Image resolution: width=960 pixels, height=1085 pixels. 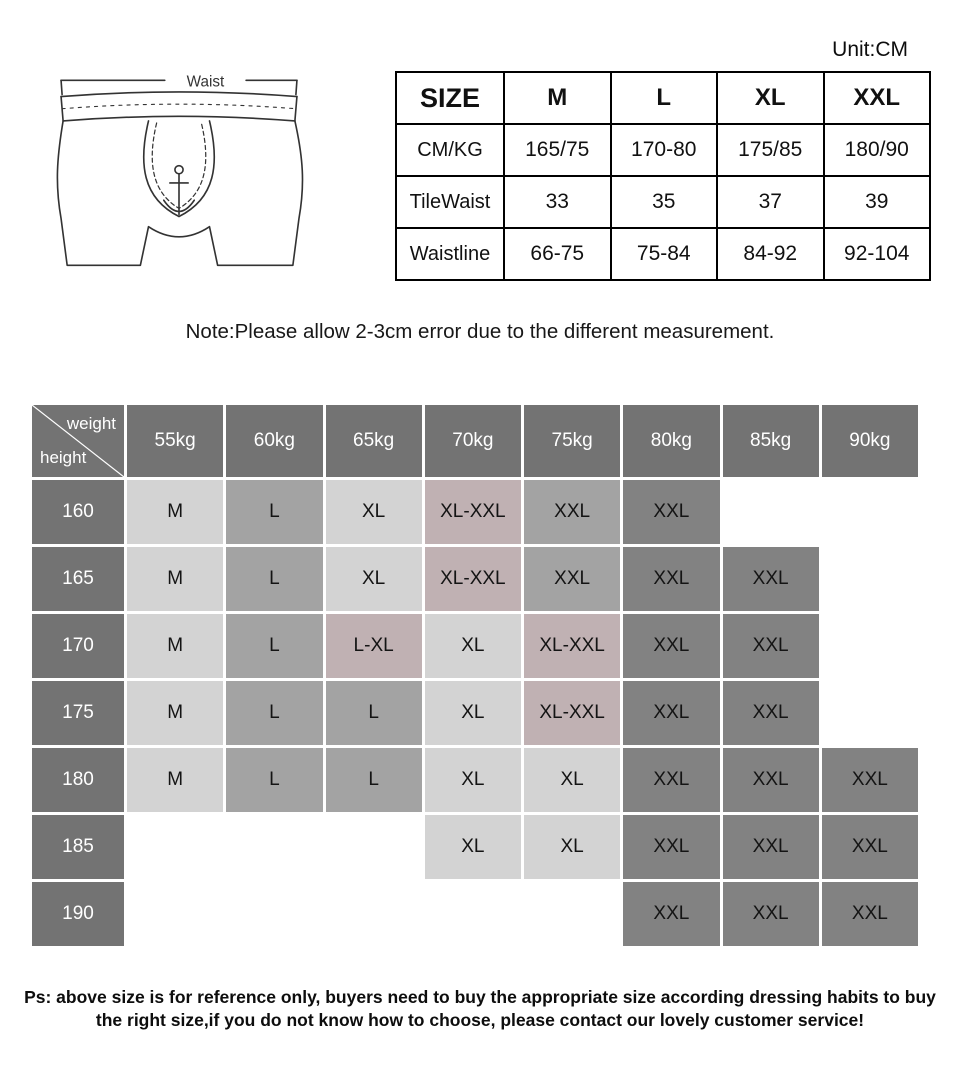 I want to click on cell-tilewaist-xxl: 39, so click(x=876, y=202).